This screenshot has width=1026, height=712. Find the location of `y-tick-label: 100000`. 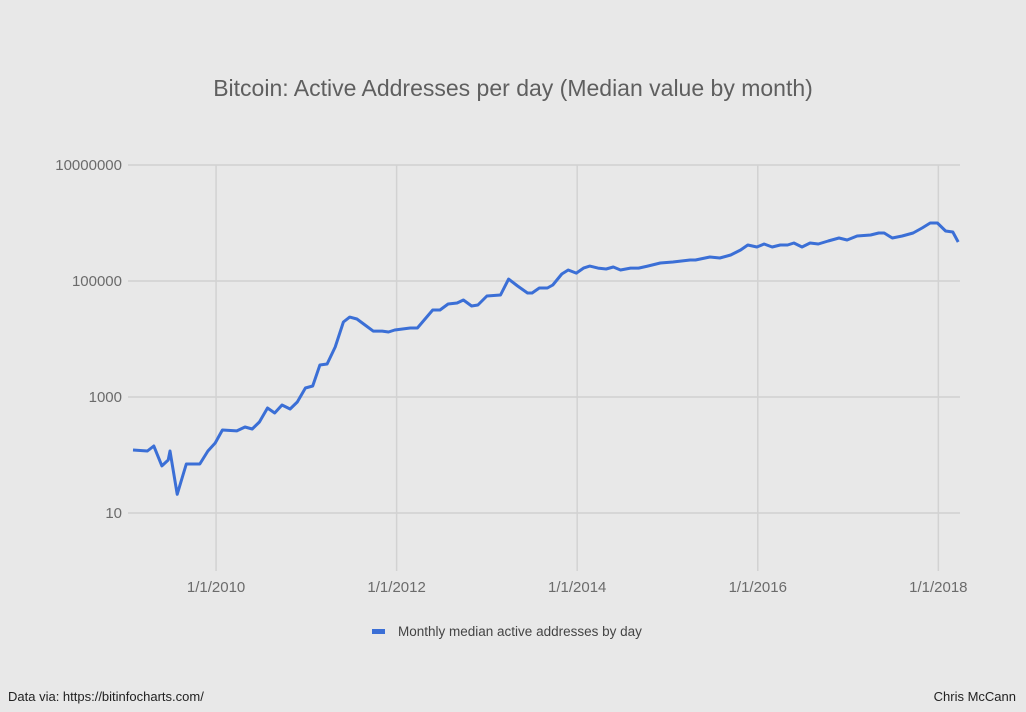

y-tick-label: 100000 is located at coordinates (97, 281).